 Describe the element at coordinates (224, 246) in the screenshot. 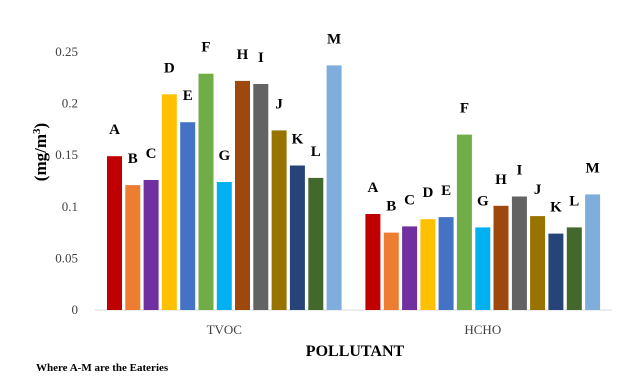

I see `bar-tvoc-g` at that location.